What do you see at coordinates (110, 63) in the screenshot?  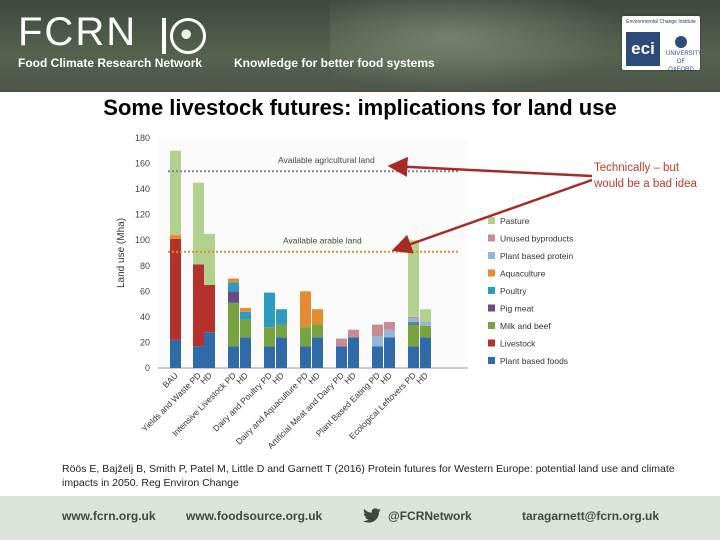 I see `org-name: Food Climate Research Network` at bounding box center [110, 63].